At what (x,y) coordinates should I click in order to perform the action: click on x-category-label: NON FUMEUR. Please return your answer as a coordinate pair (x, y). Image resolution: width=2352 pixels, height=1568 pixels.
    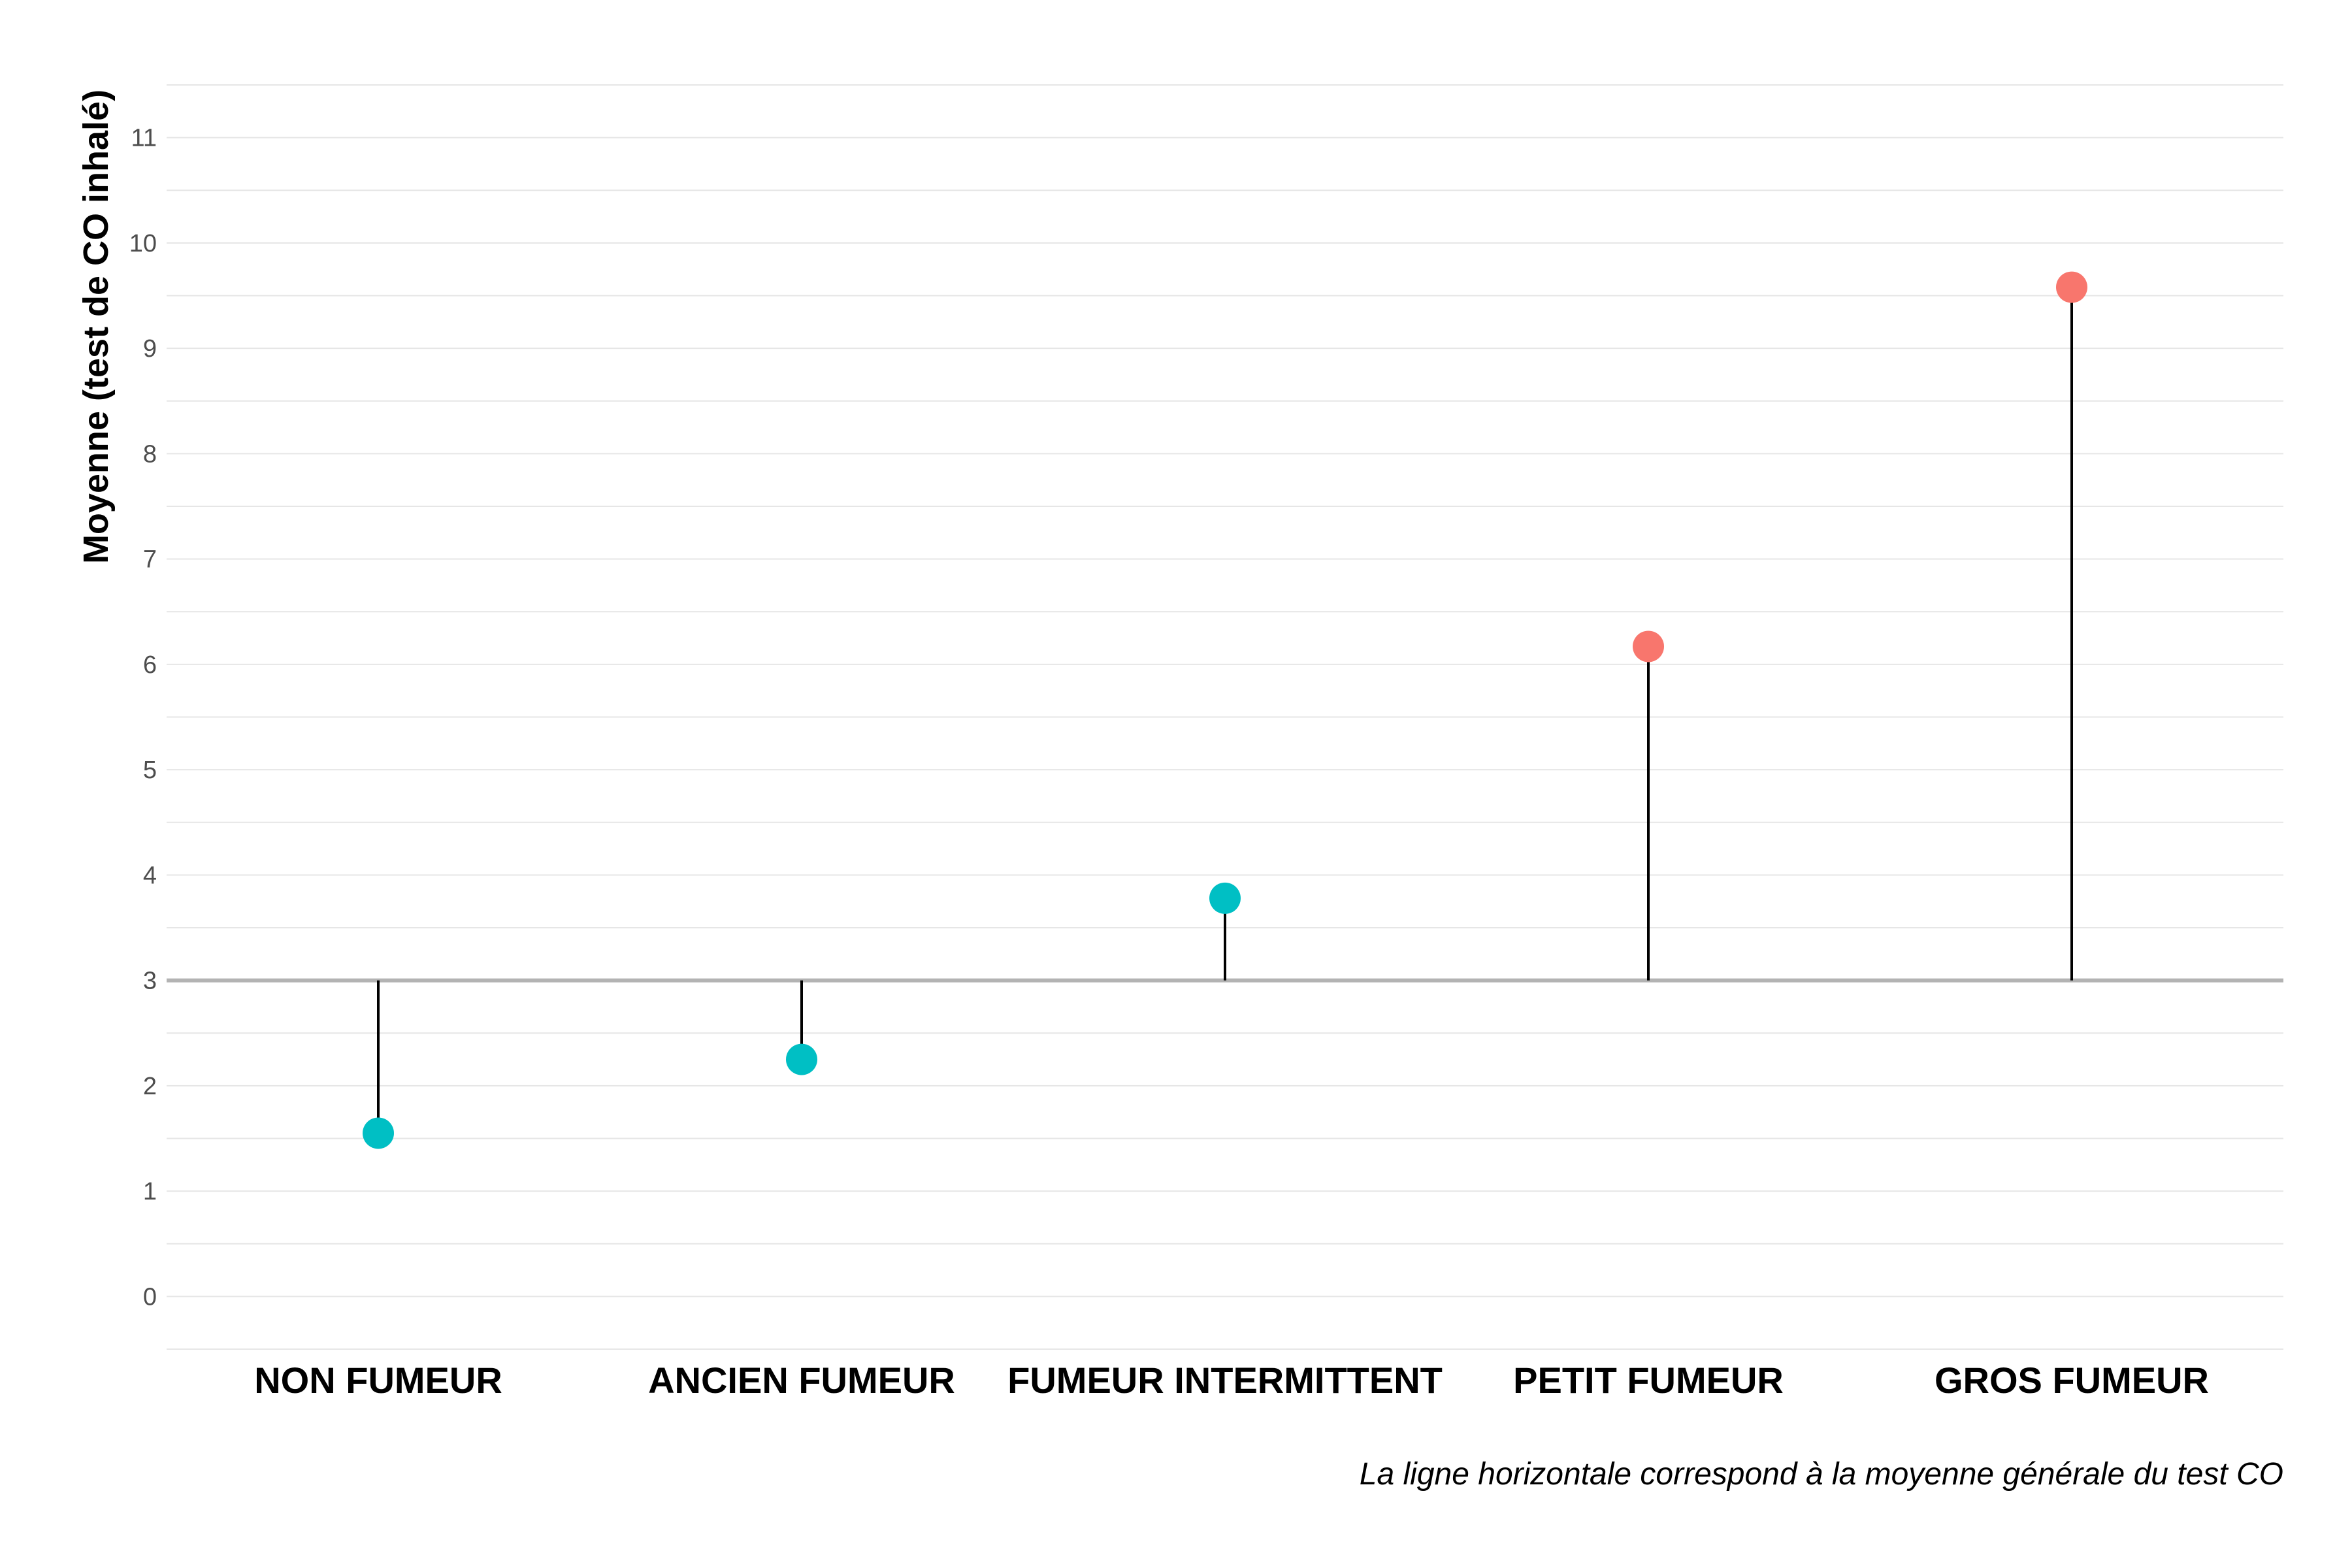
    Looking at the image, I should click on (378, 1380).